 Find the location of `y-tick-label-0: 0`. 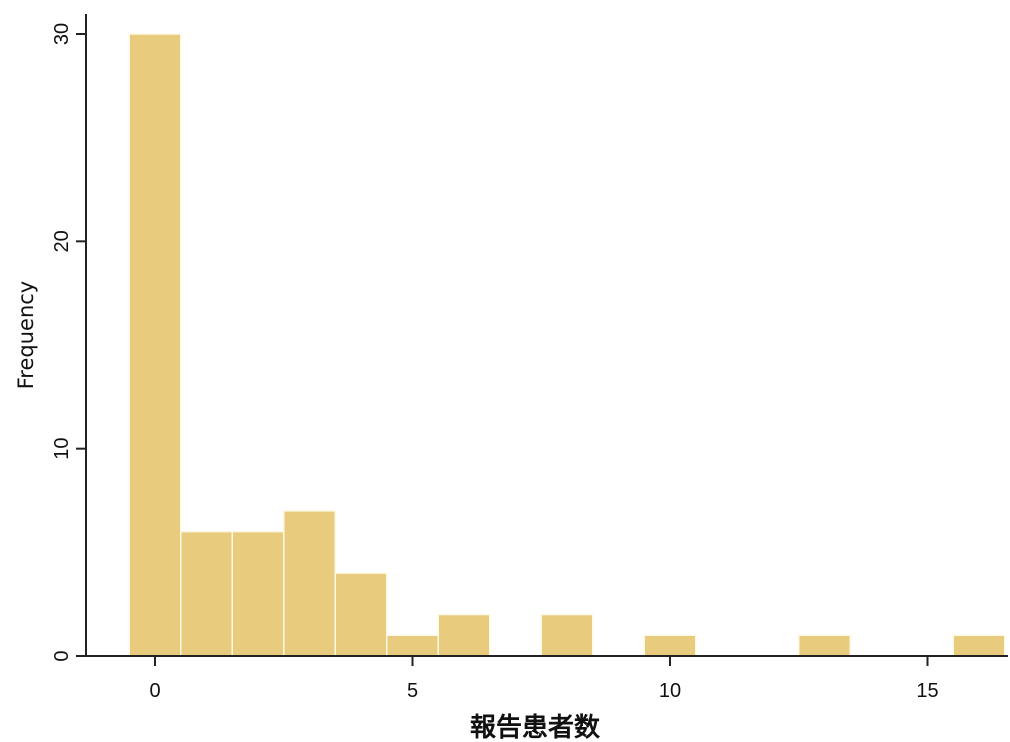

y-tick-label-0: 0 is located at coordinates (62, 655).